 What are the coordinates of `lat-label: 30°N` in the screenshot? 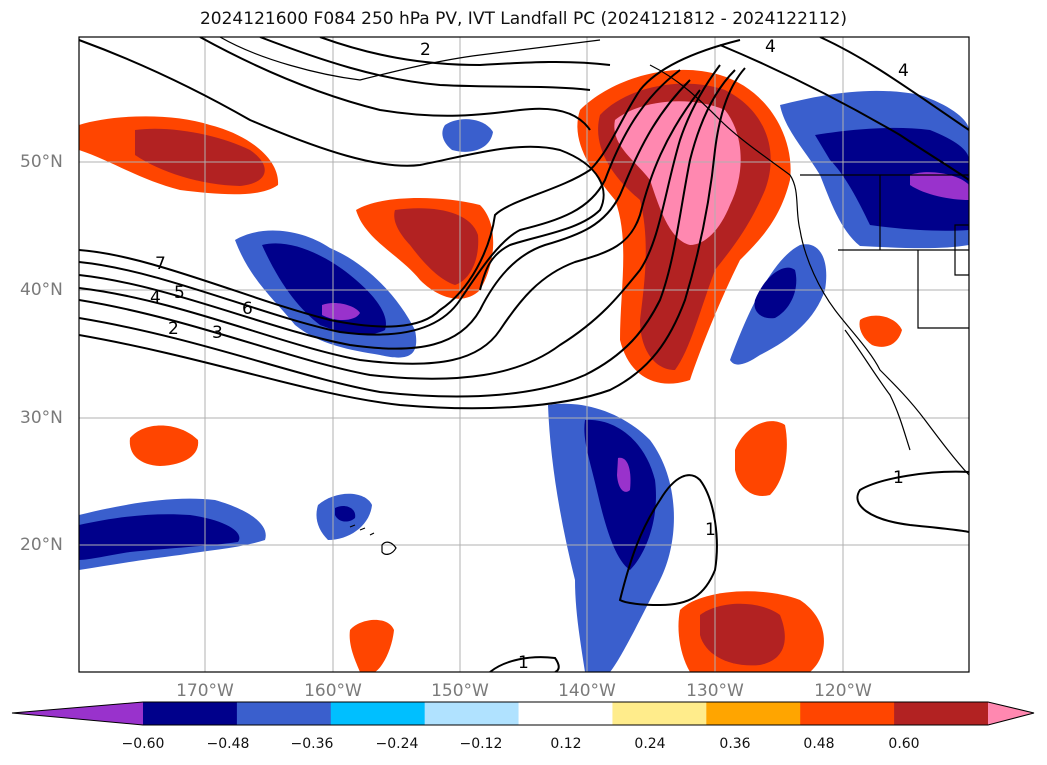 It's located at (41, 418).